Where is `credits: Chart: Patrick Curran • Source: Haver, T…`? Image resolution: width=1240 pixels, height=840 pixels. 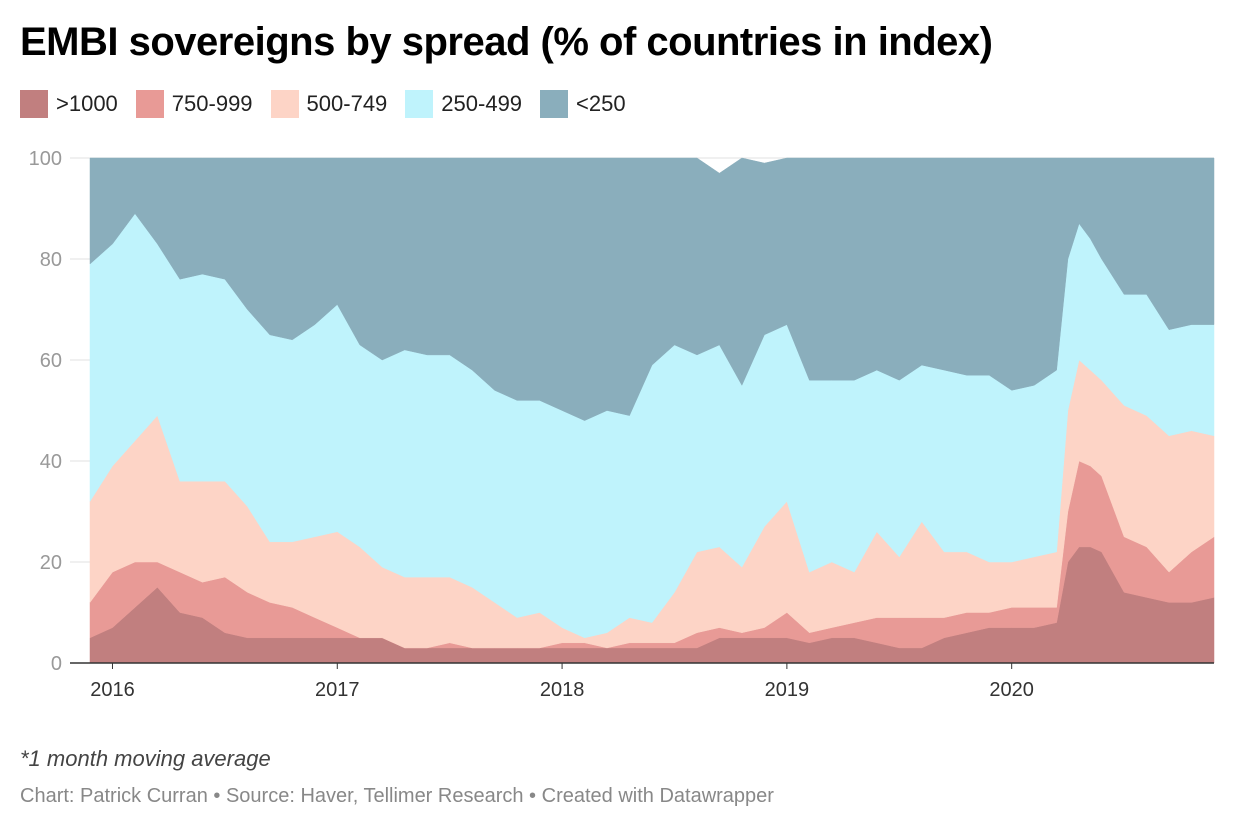
credits: Chart: Patrick Curran • Source: Haver, T… is located at coordinates (397, 796).